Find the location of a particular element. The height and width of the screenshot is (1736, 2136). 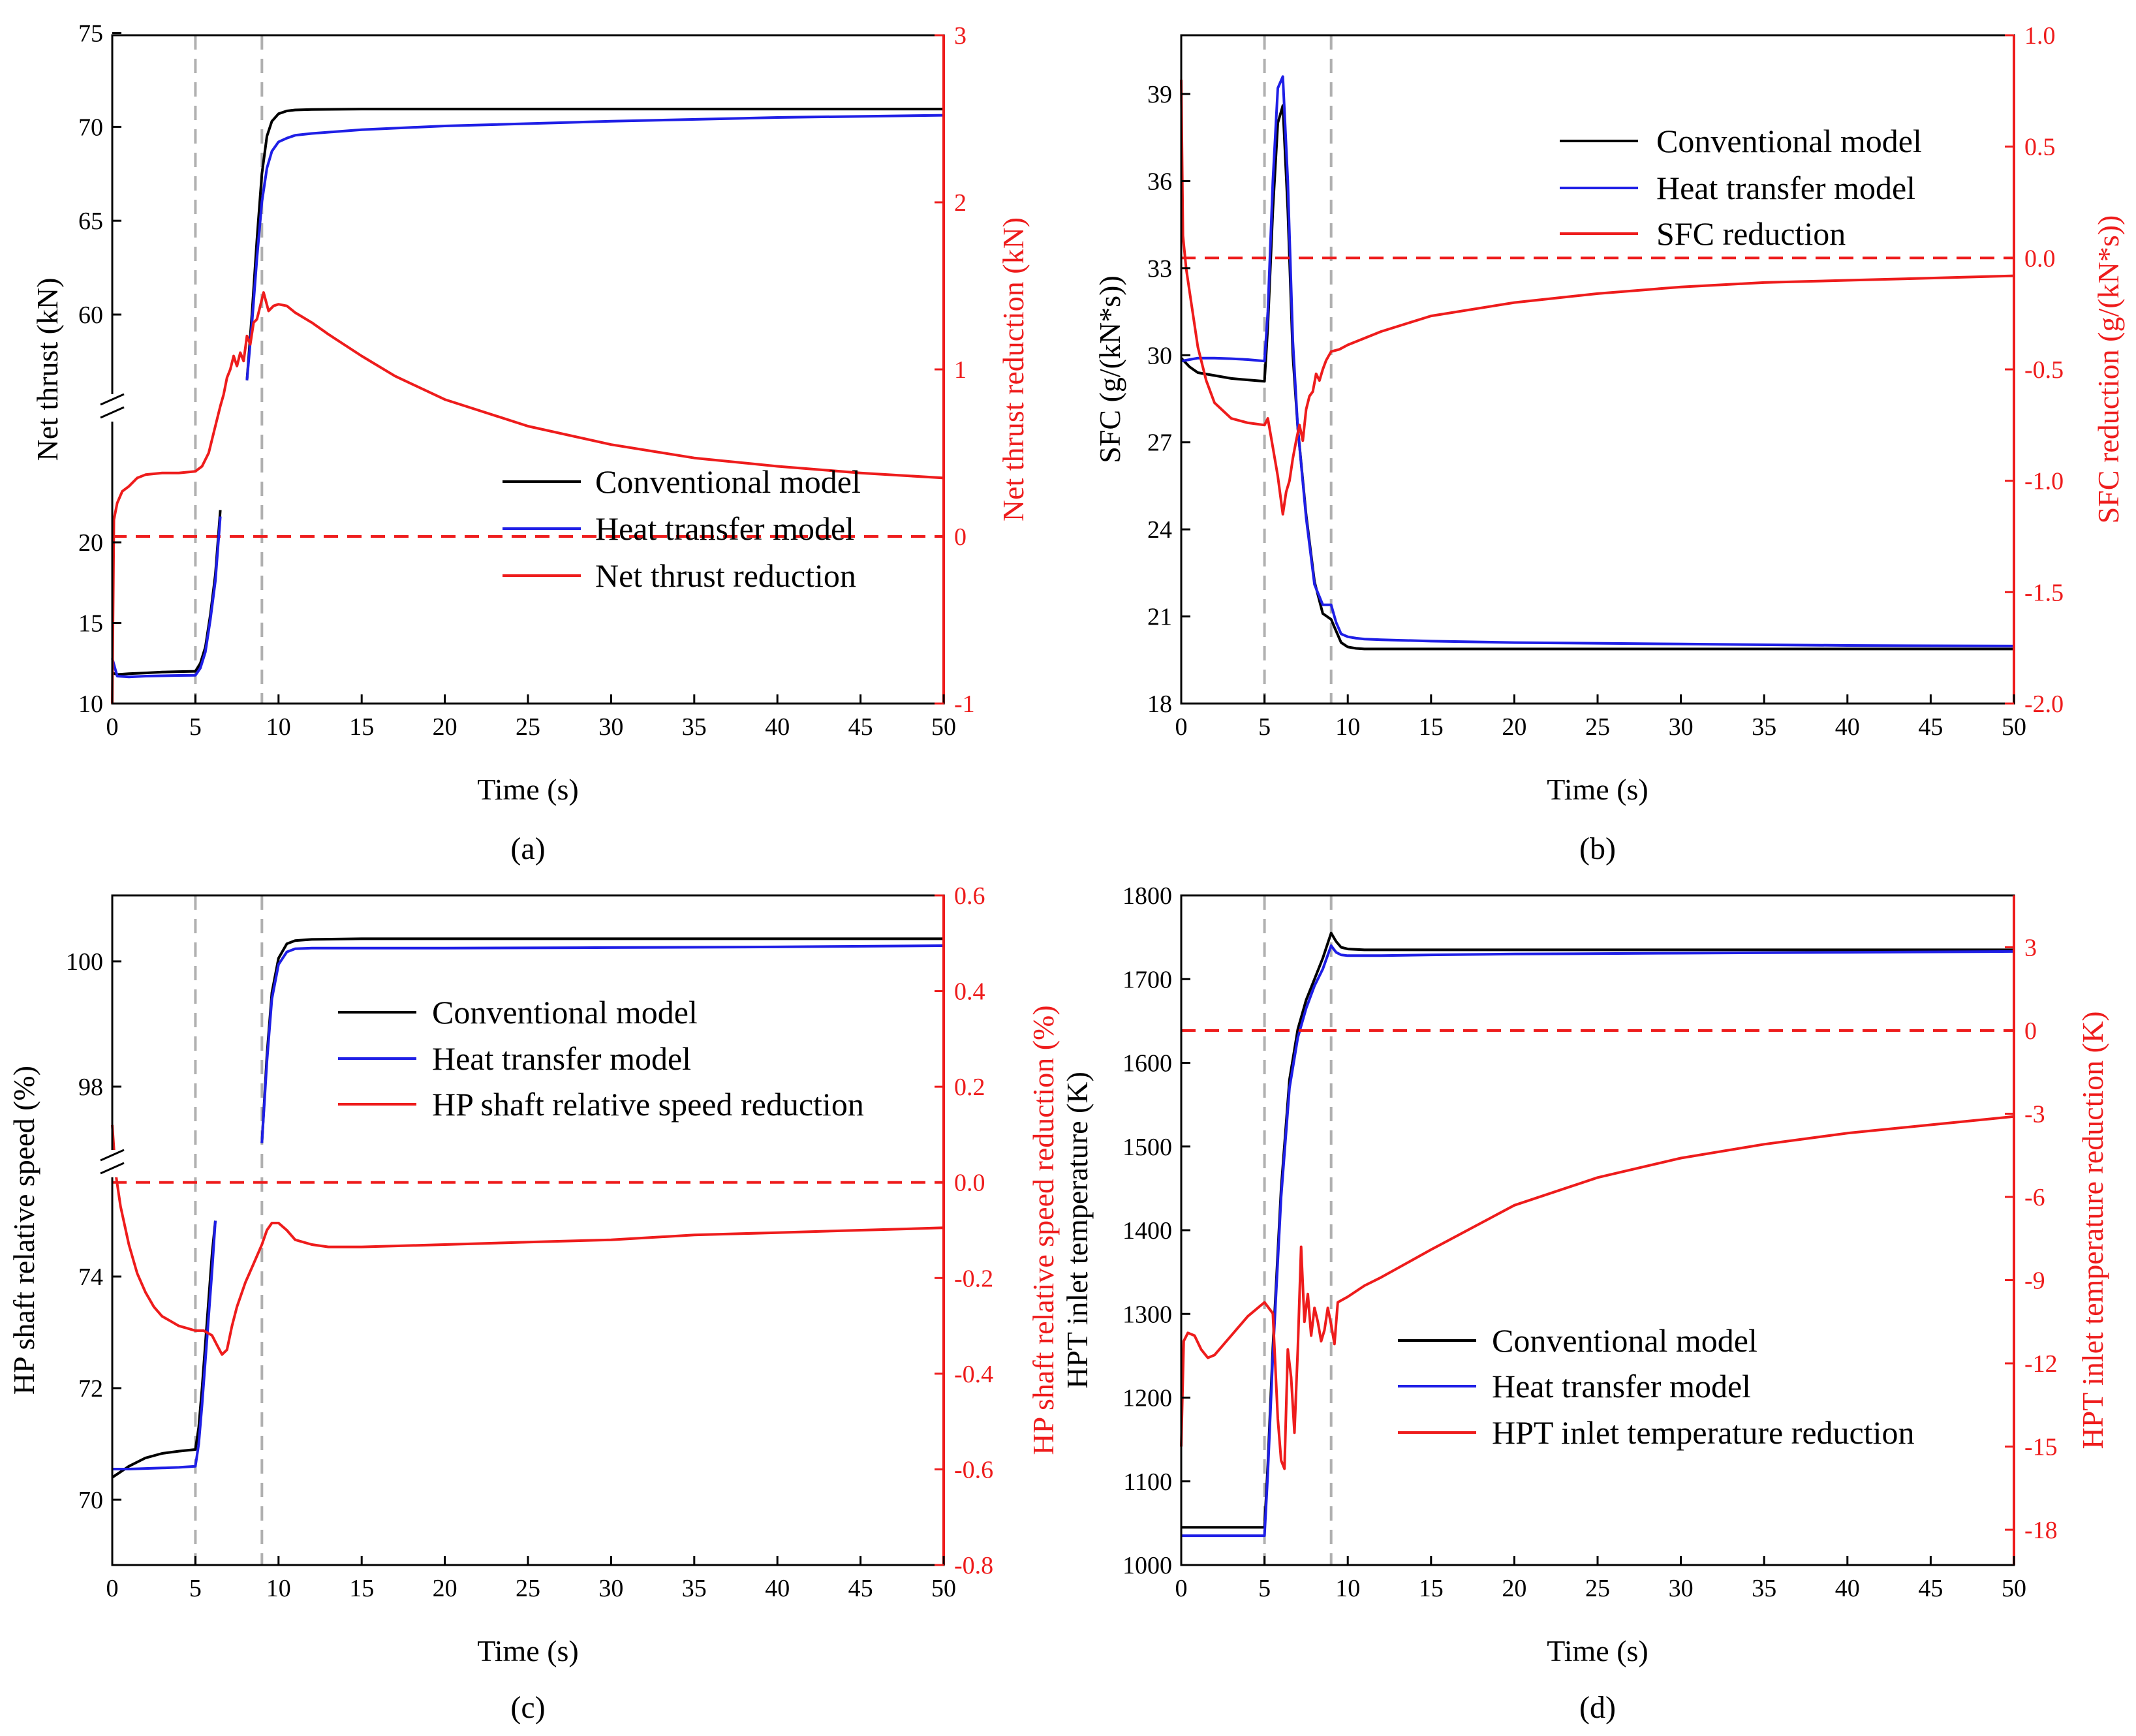

panel-b-legend-heat: Heat transfer model is located at coordinates (1785, 188).